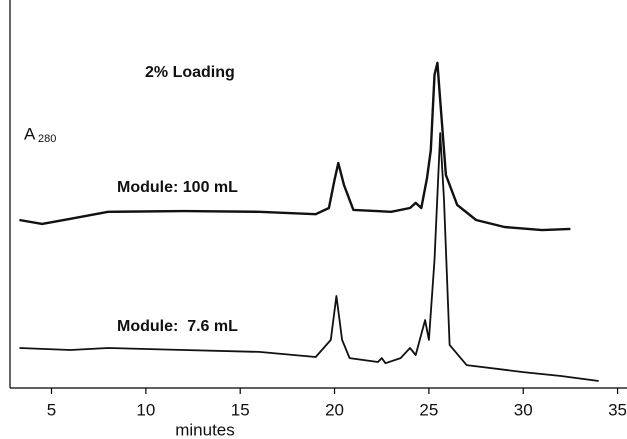  Describe the element at coordinates (617, 409) in the screenshot. I see `x-tick-label: 35` at that location.